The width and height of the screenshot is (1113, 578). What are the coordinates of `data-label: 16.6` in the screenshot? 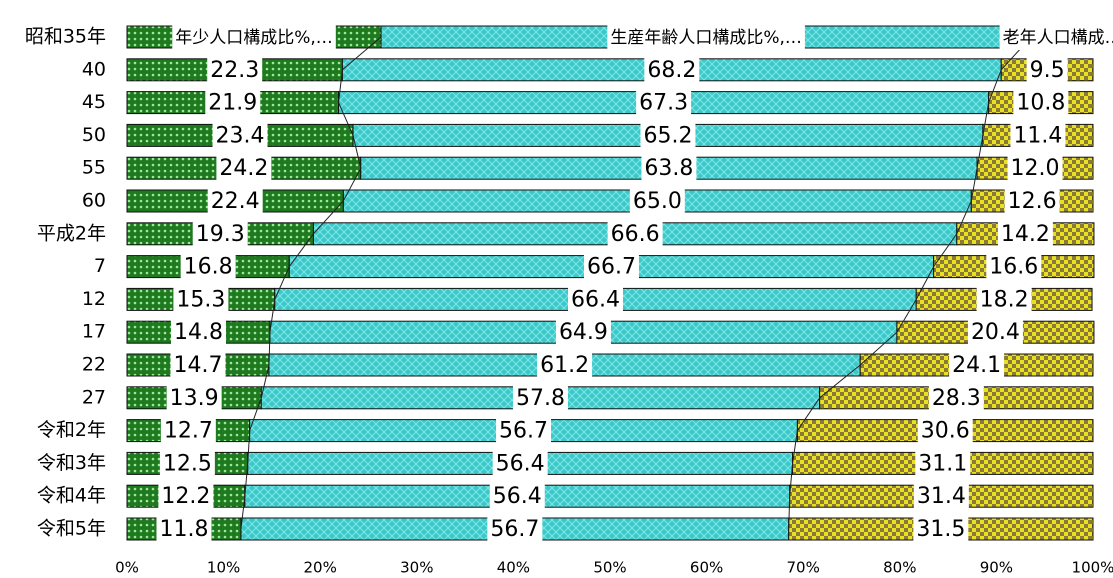 It's located at (1013, 267).